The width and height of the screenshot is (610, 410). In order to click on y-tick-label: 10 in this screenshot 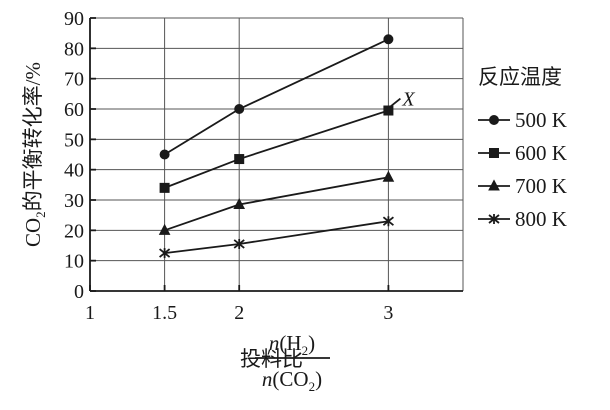, I will do `click(74, 262)`.